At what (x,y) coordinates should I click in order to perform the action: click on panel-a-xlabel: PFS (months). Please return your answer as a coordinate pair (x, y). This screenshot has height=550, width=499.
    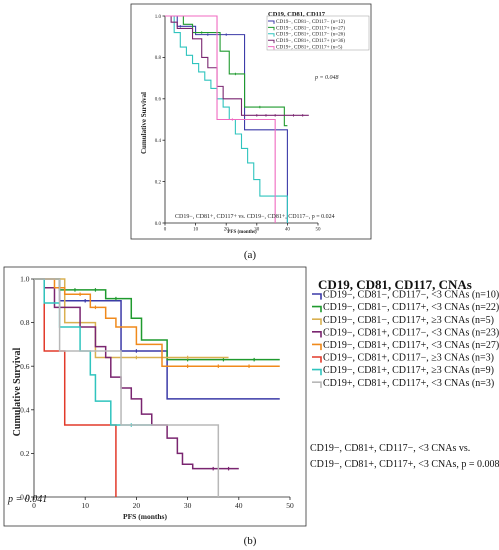
    Looking at the image, I should click on (242, 232).